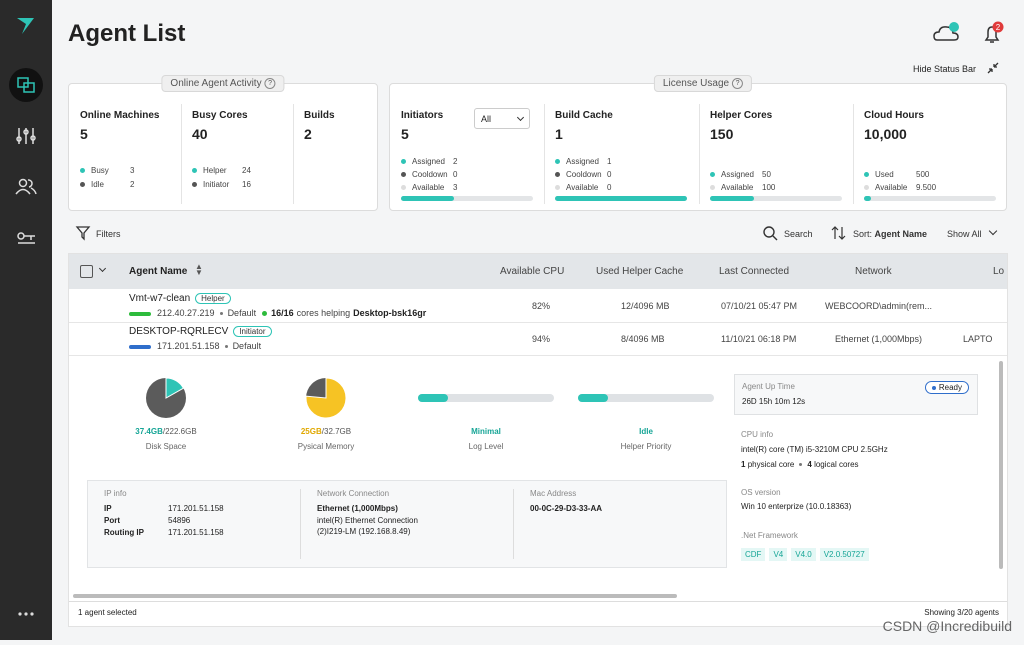  What do you see at coordinates (252, 331) in the screenshot?
I see `role-tag: Initiator` at bounding box center [252, 331].